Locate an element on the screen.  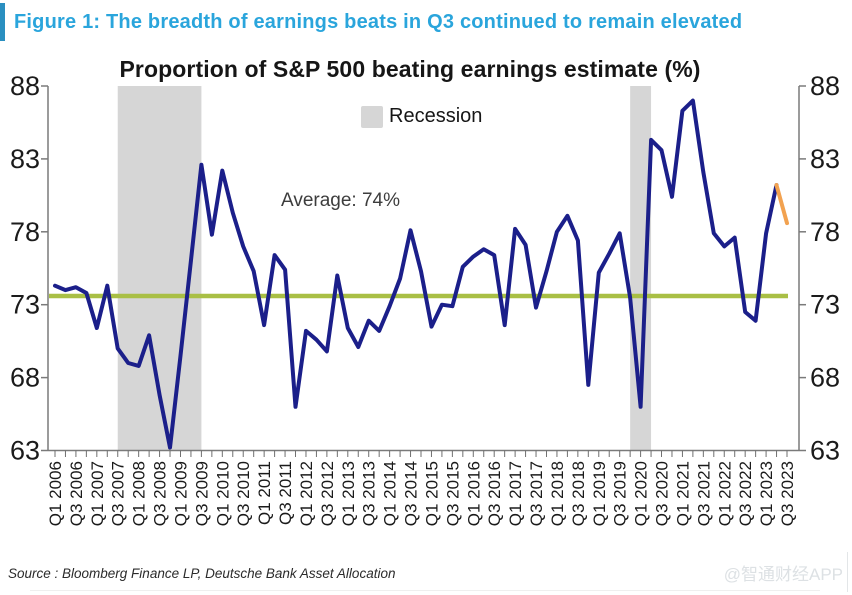
y-axis-tick-label-left: 78 is located at coordinates (25, 232).